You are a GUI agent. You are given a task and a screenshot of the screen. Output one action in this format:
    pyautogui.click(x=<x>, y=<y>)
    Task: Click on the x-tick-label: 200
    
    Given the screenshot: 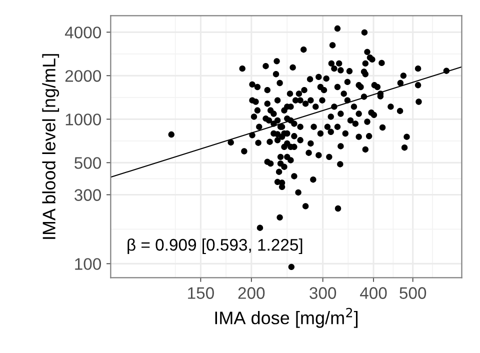 What is the action you would take?
    pyautogui.click(x=251, y=293)
    